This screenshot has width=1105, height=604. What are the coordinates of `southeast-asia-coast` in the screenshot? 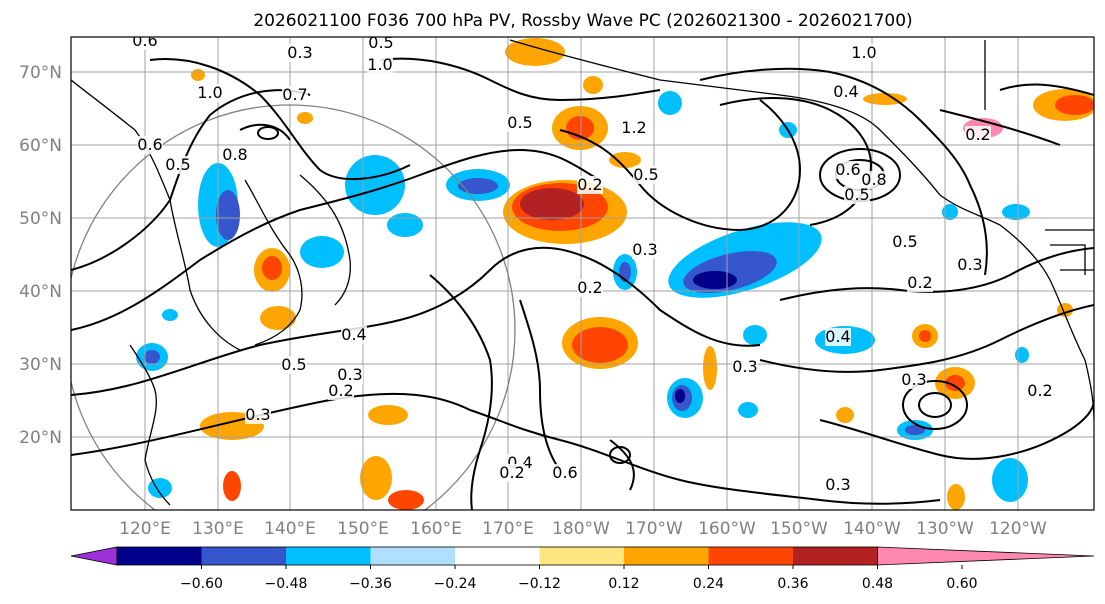 It's located at (150, 425).